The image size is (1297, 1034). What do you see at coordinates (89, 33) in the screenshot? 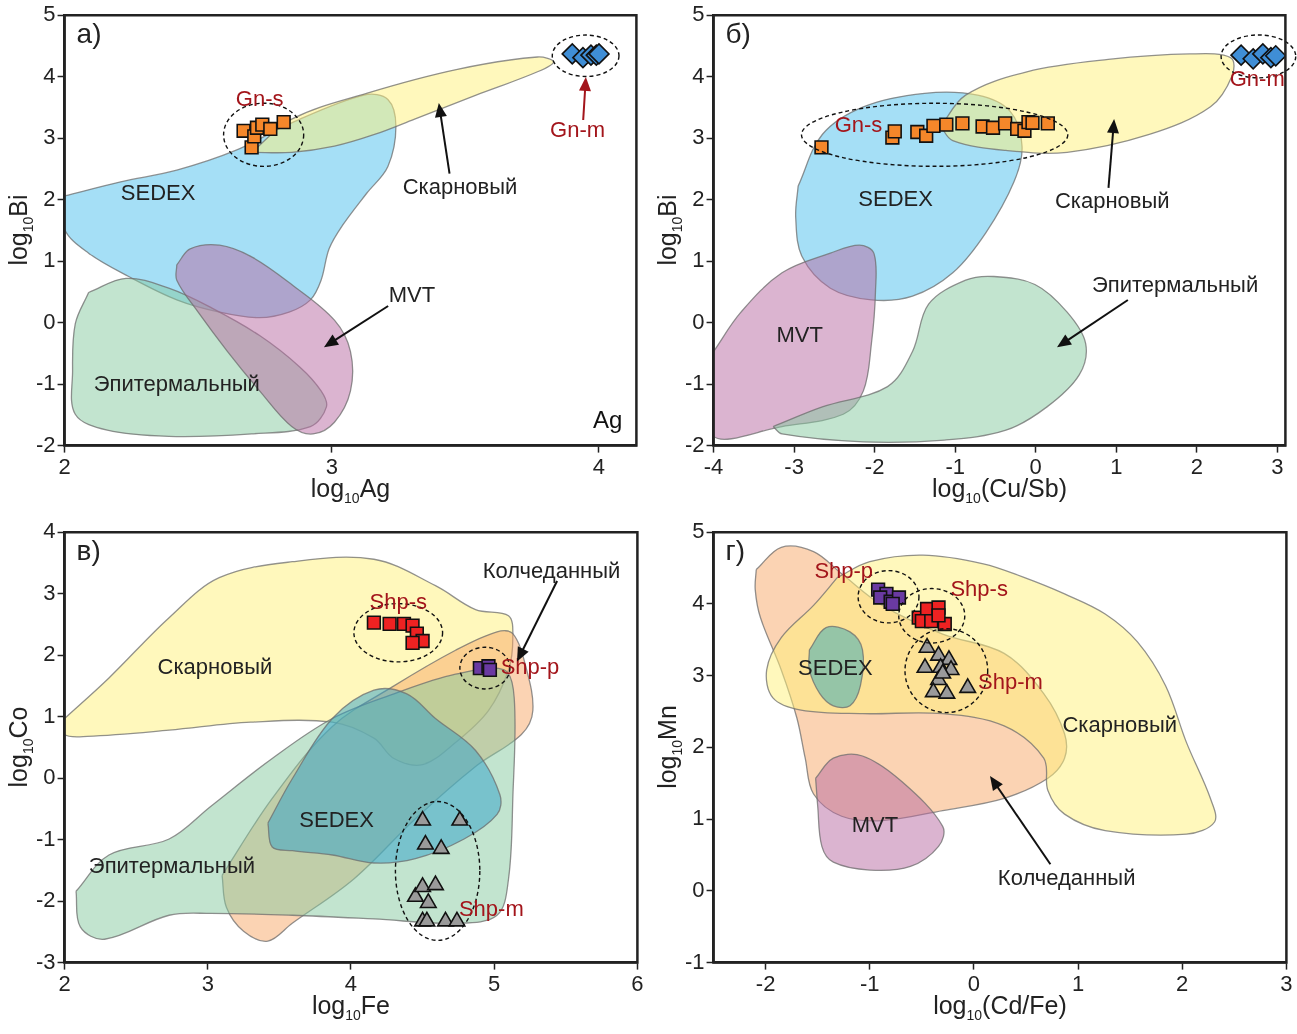
I see `chart-title: а)` at bounding box center [89, 33].